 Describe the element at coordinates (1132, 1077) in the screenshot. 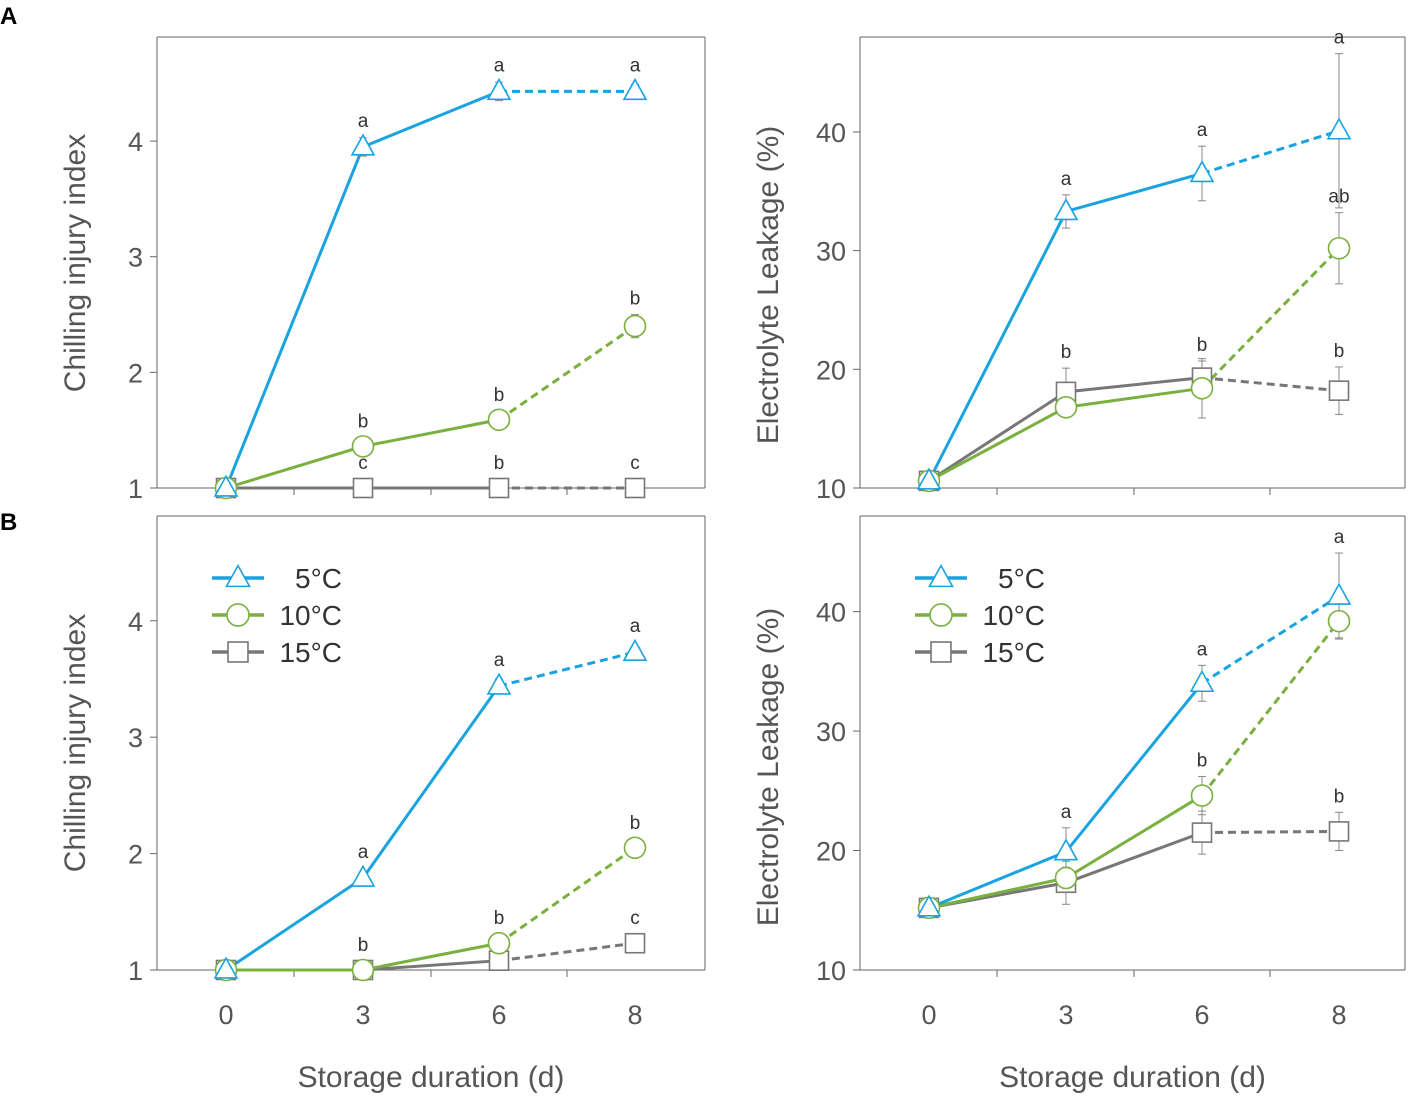

I see `x-axis-label: Storage duration (d)` at that location.